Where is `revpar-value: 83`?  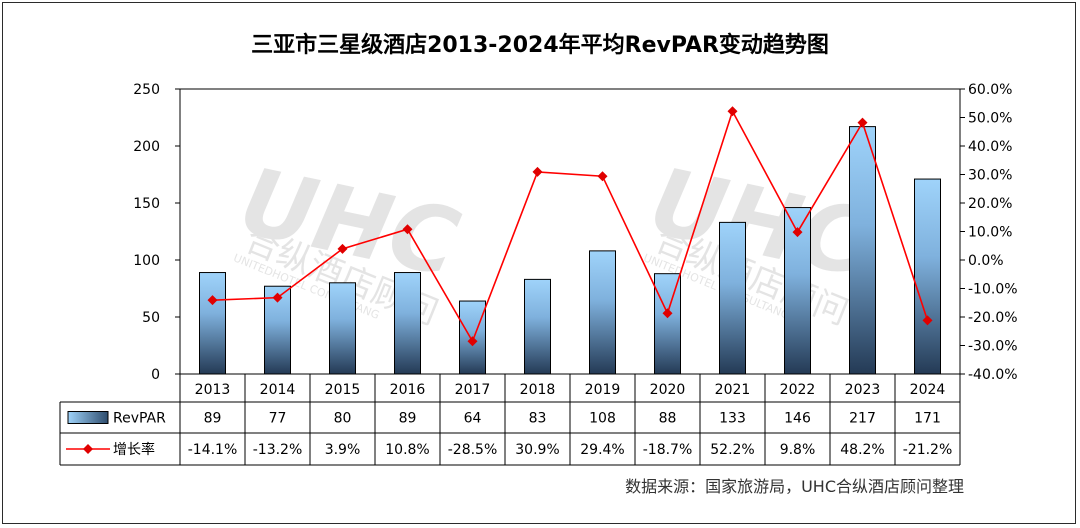 revpar-value: 83 is located at coordinates (538, 419).